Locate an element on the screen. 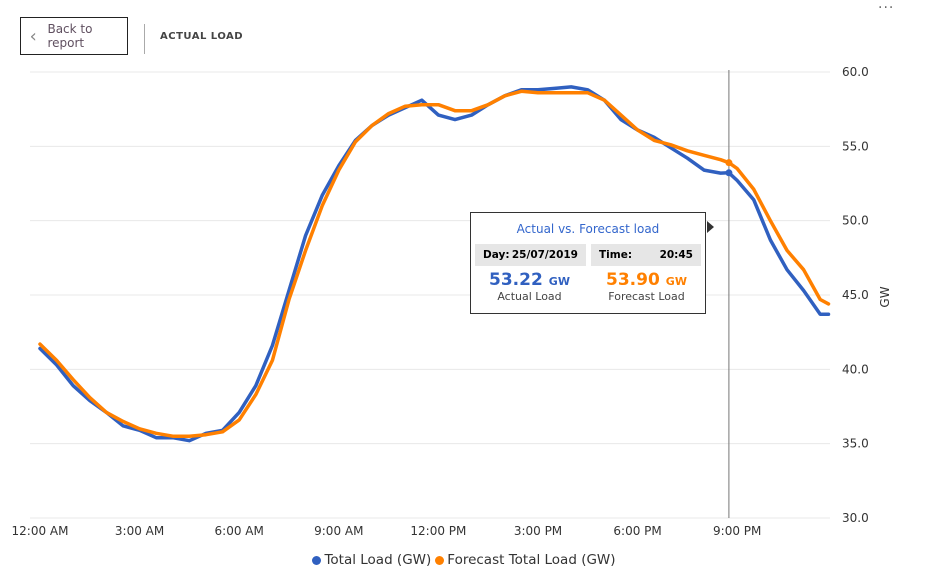  chevron-left-icon: ‹ is located at coordinates (33, 36).